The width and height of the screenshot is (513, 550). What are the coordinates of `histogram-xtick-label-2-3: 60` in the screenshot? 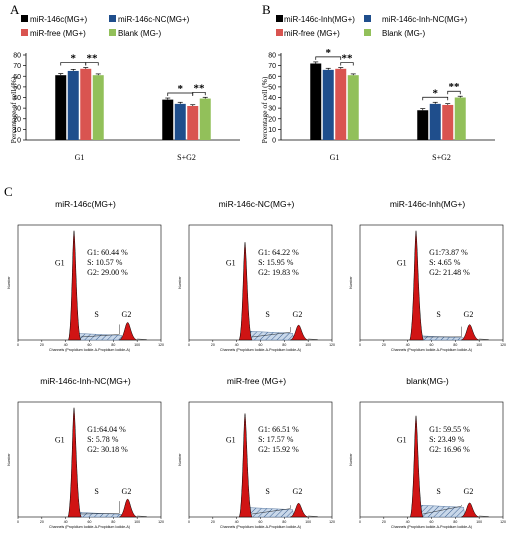 It's located at (432, 345).